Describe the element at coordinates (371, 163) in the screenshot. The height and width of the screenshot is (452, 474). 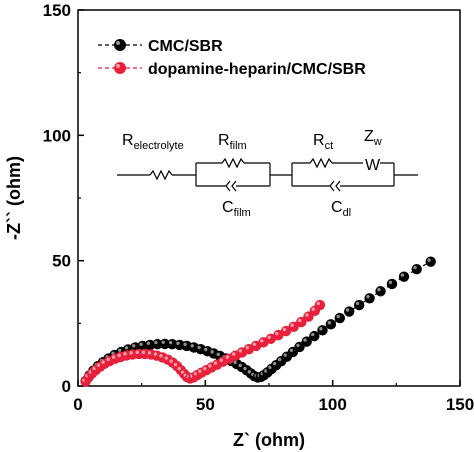
I see `warburg-element-background` at that location.